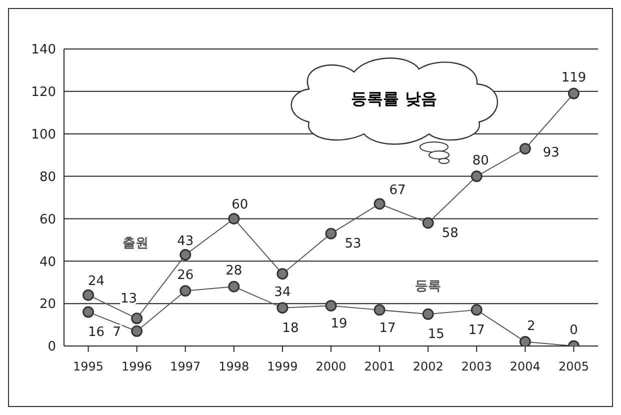 The width and height of the screenshot is (621, 415). I want to click on text: 출원, so click(135, 243).